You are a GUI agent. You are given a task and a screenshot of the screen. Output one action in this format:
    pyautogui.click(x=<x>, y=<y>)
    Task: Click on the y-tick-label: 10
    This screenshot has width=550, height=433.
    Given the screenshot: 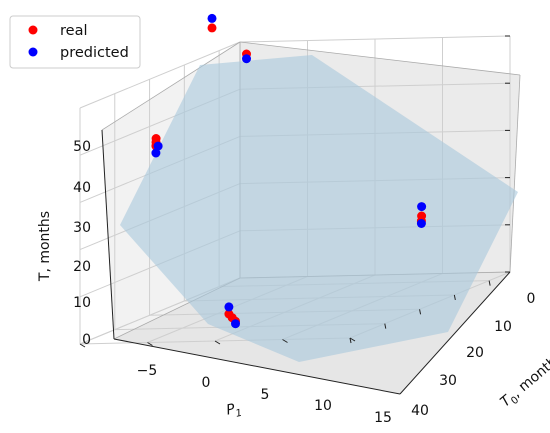 What is the action you would take?
    pyautogui.click(x=503, y=327)
    